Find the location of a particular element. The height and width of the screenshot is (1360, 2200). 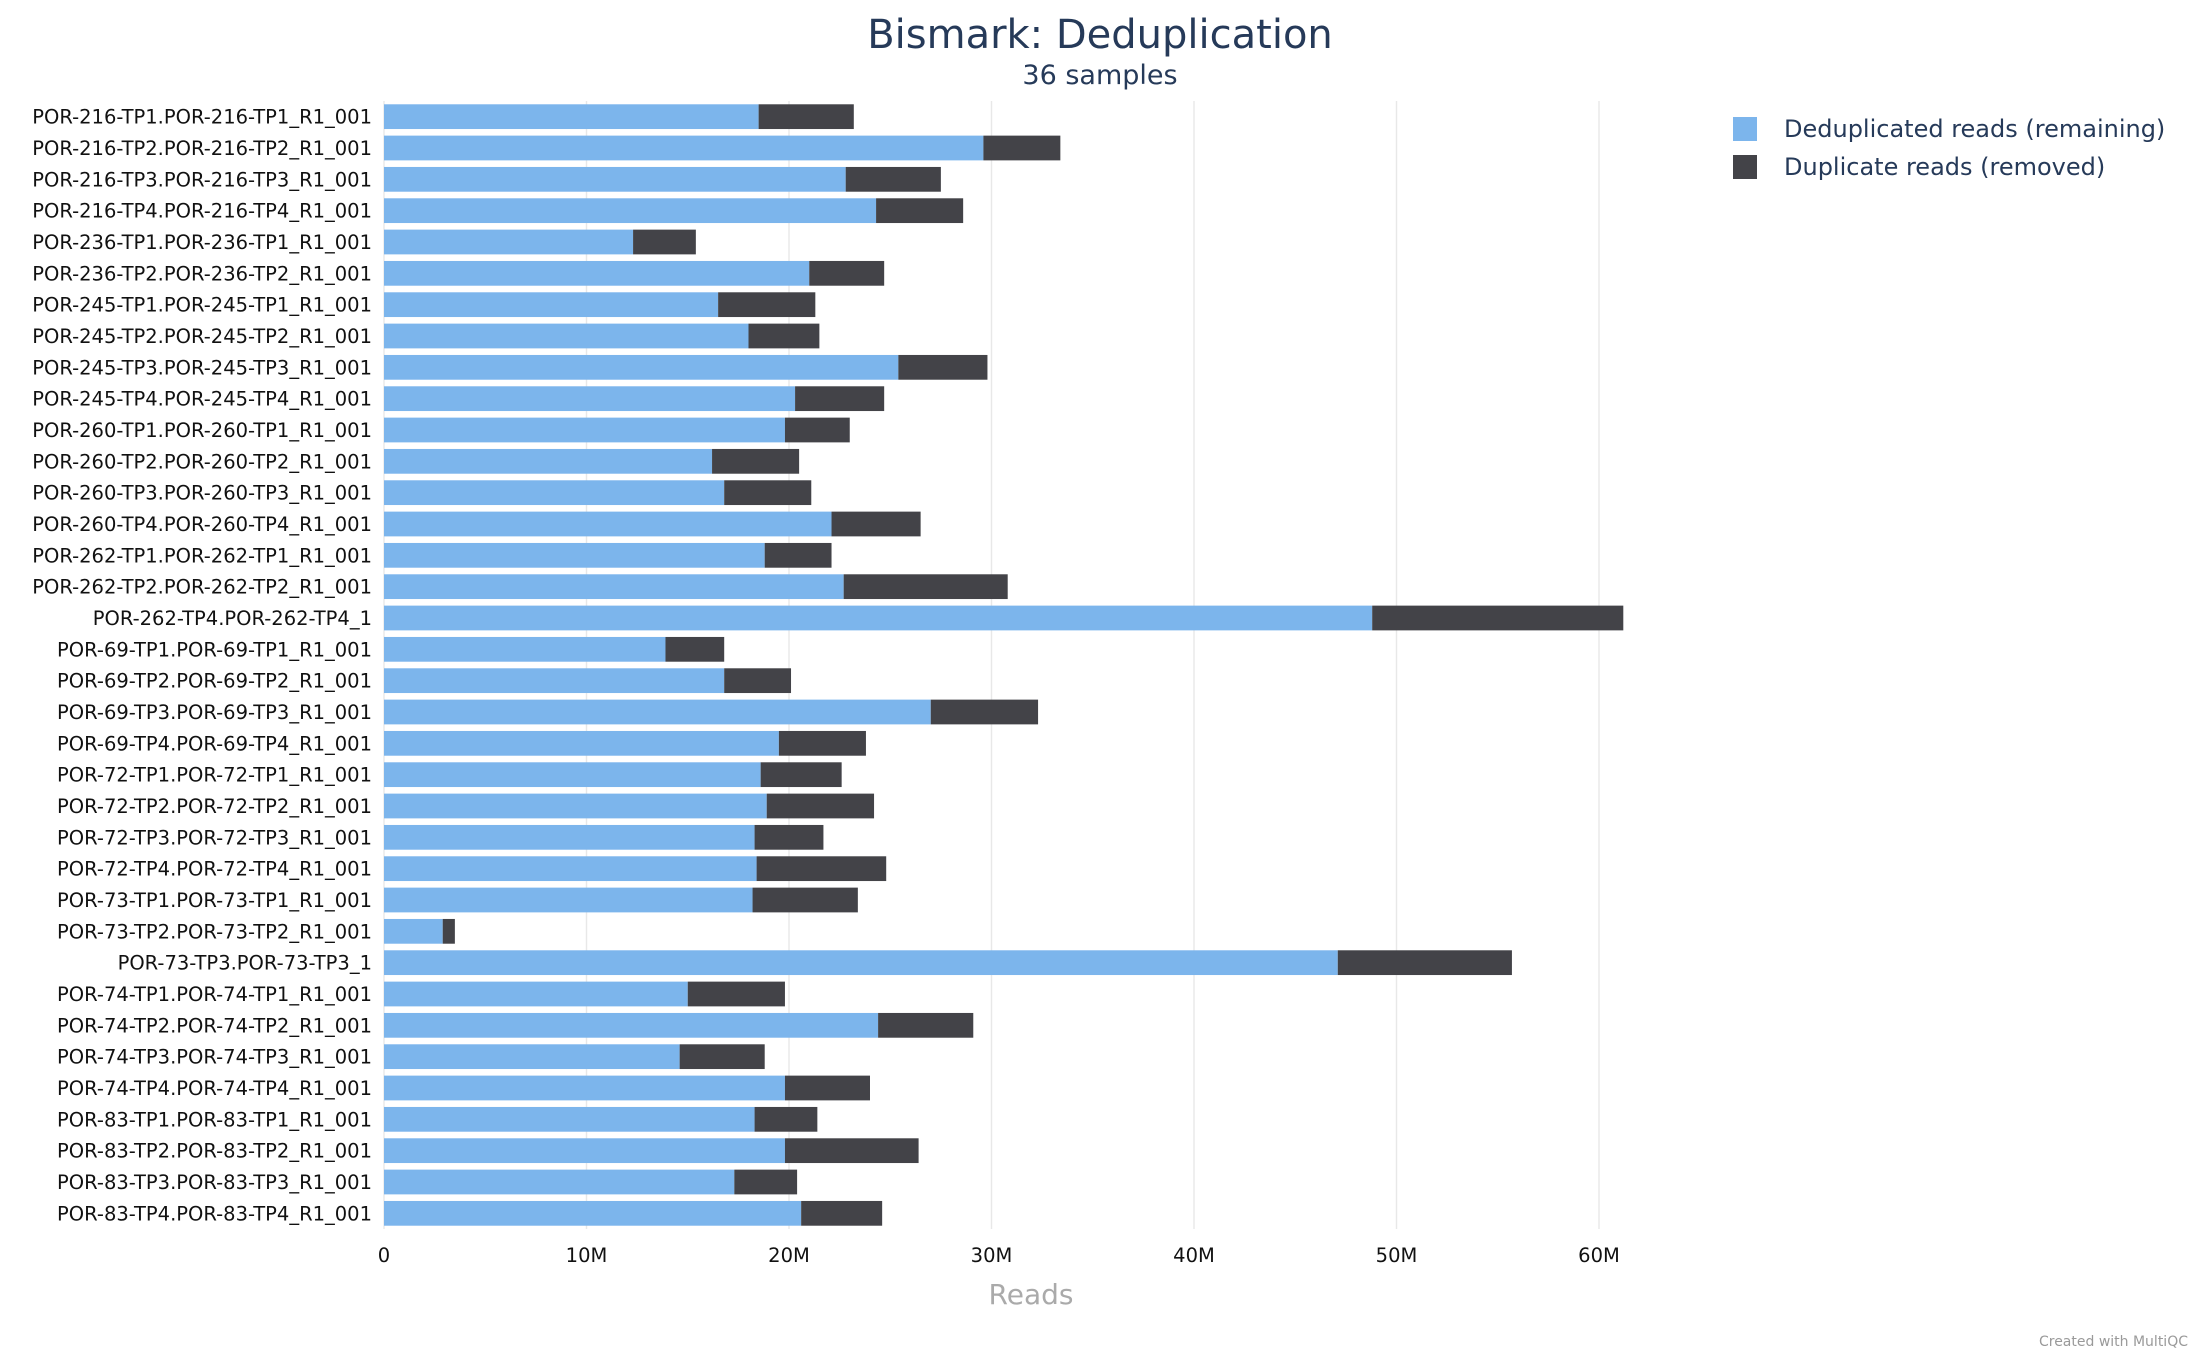

x-tick-label: 0 is located at coordinates (384, 1255).